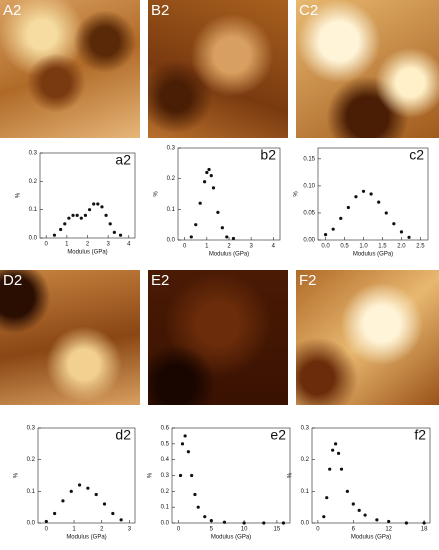 This screenshot has width=439, height=550. Describe the element at coordinates (354, 530) in the screenshot. I see `x-tick-label: 6` at that location.